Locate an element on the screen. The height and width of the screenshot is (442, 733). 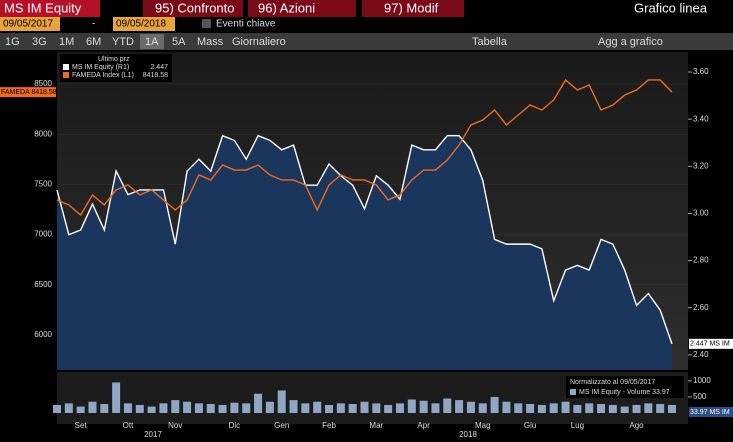
period-button: YTD is located at coordinates (123, 42).